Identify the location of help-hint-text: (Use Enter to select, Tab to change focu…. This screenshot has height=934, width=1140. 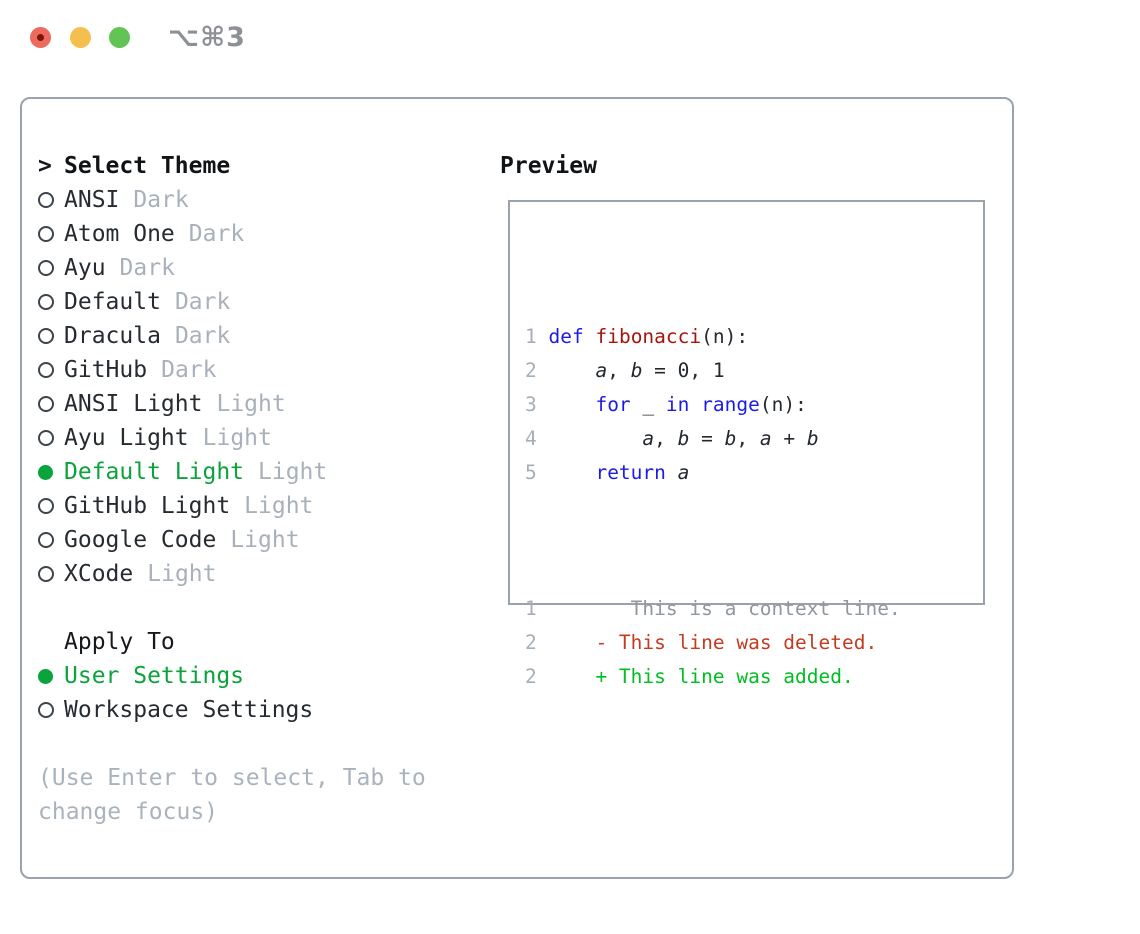
(232, 795).